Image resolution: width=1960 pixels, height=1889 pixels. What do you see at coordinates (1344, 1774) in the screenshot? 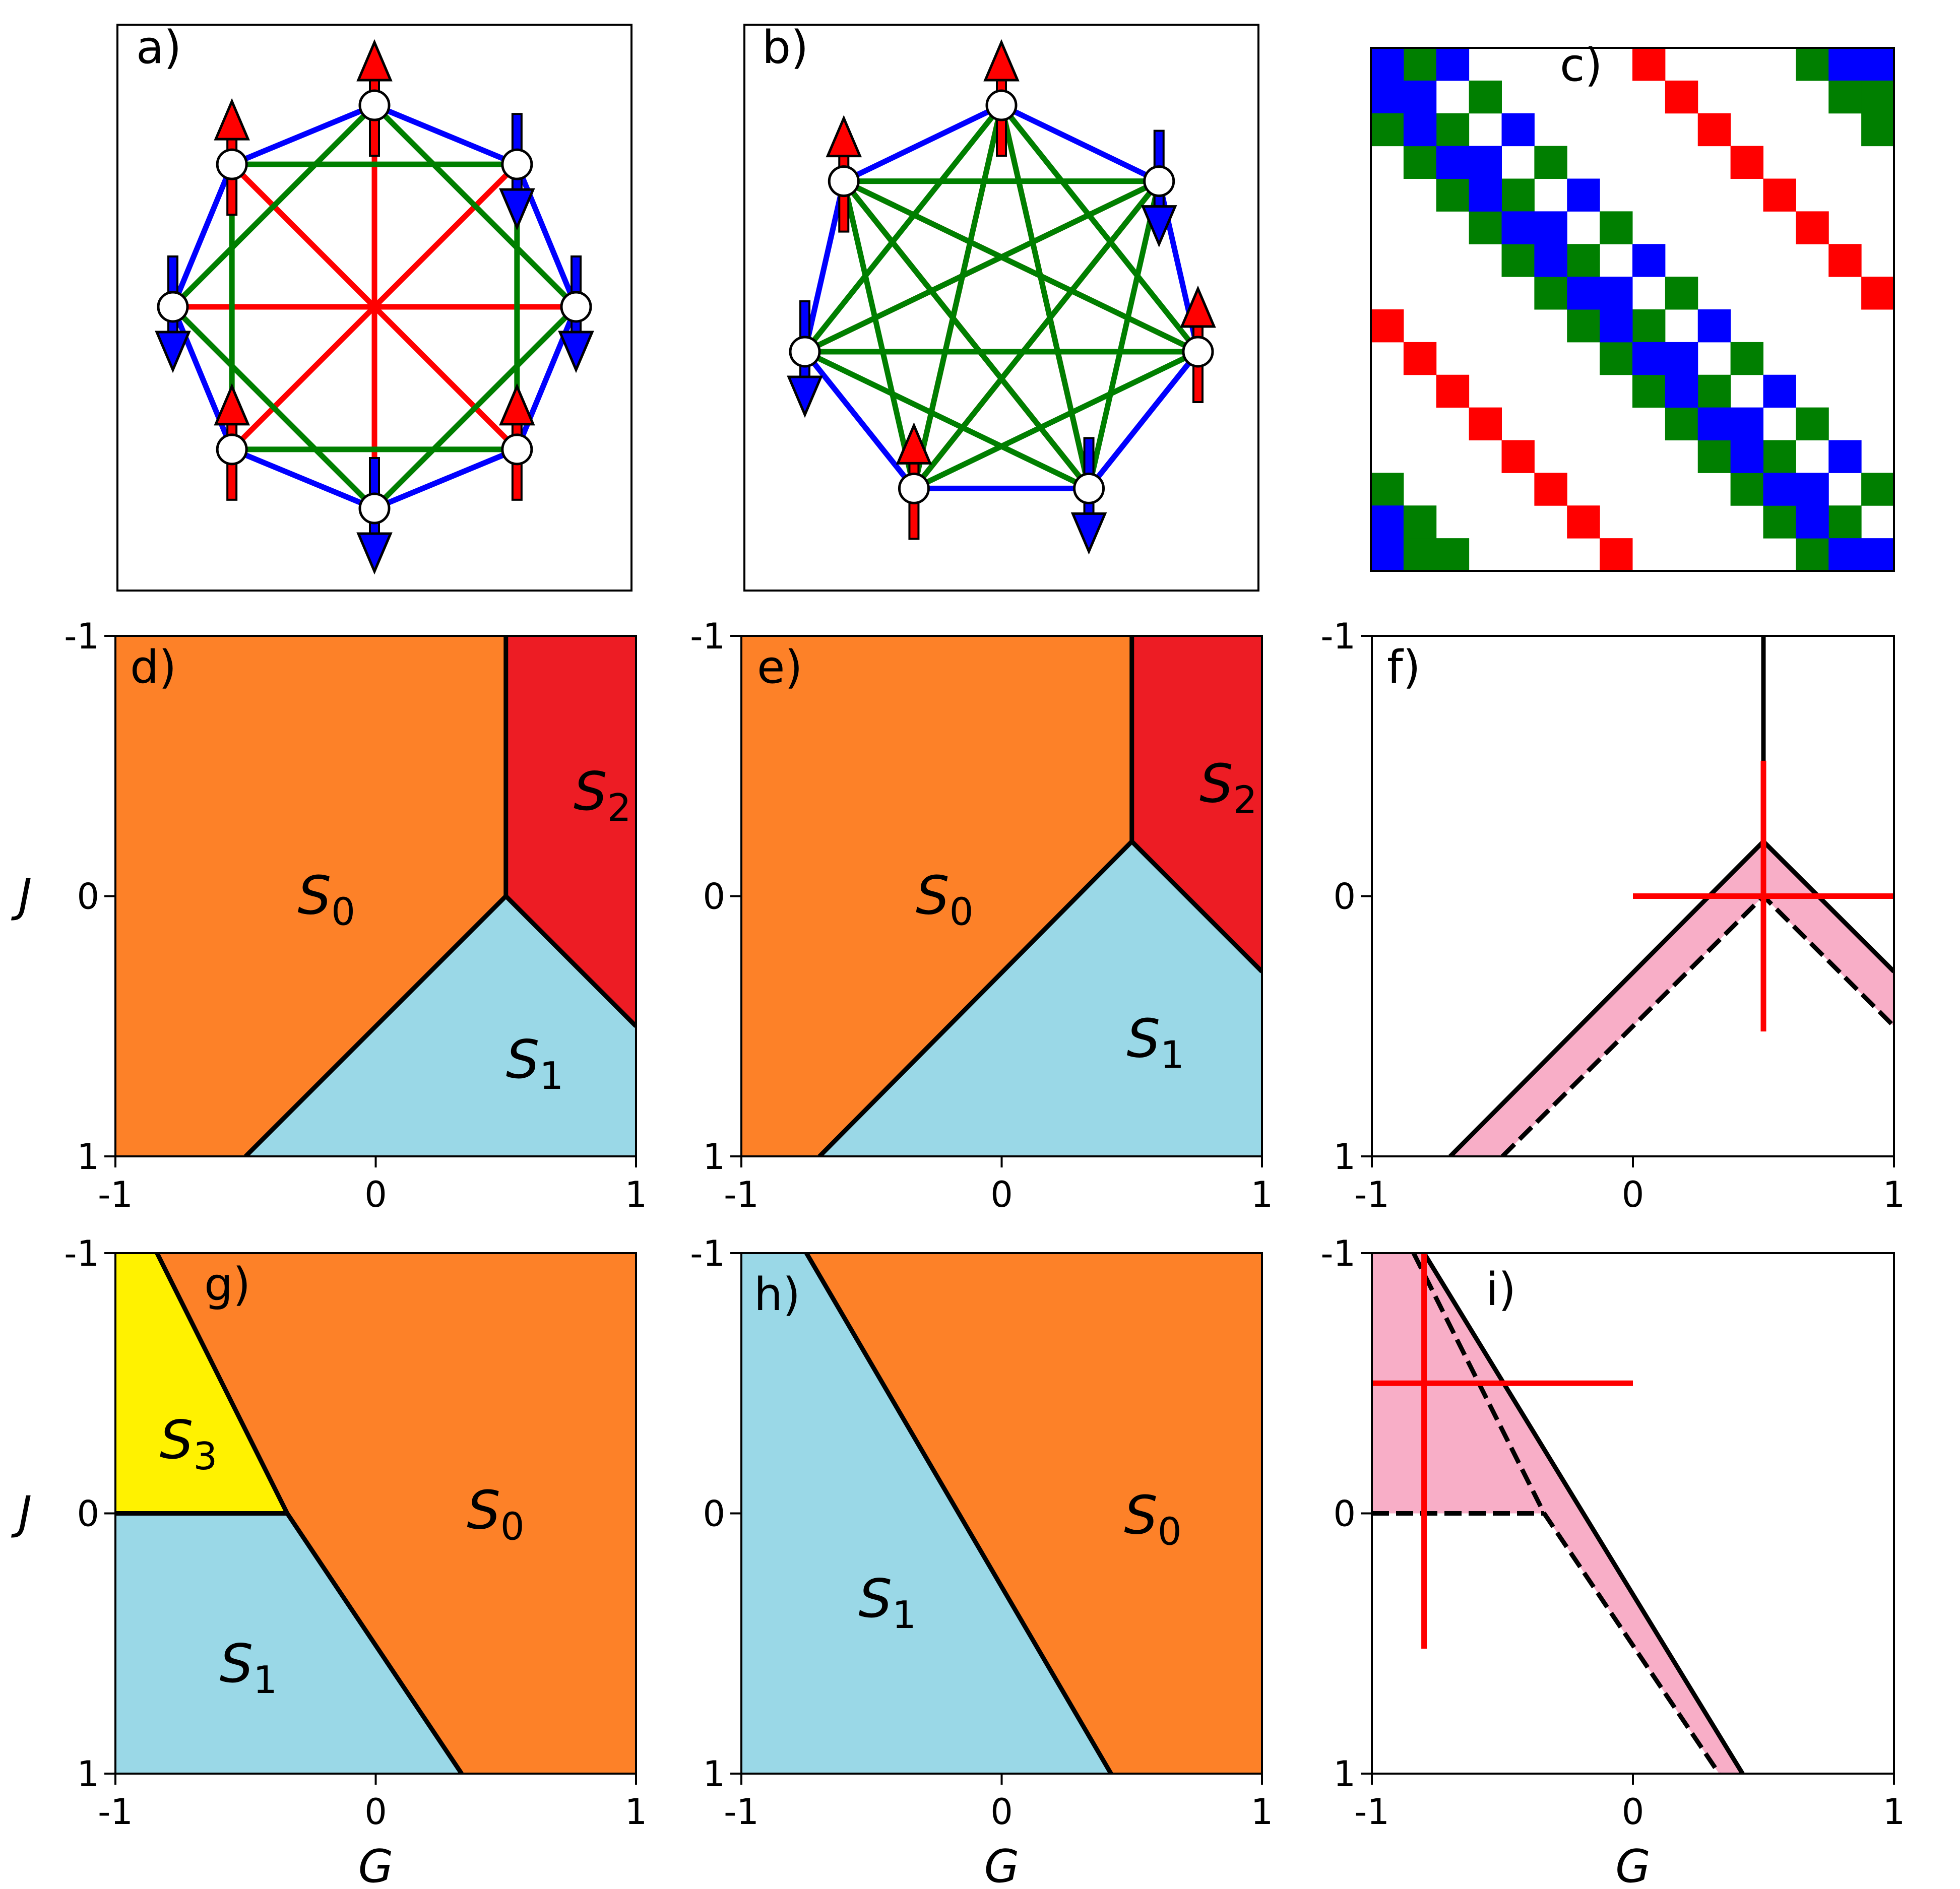
I see `y-tick-label: 1` at bounding box center [1344, 1774].